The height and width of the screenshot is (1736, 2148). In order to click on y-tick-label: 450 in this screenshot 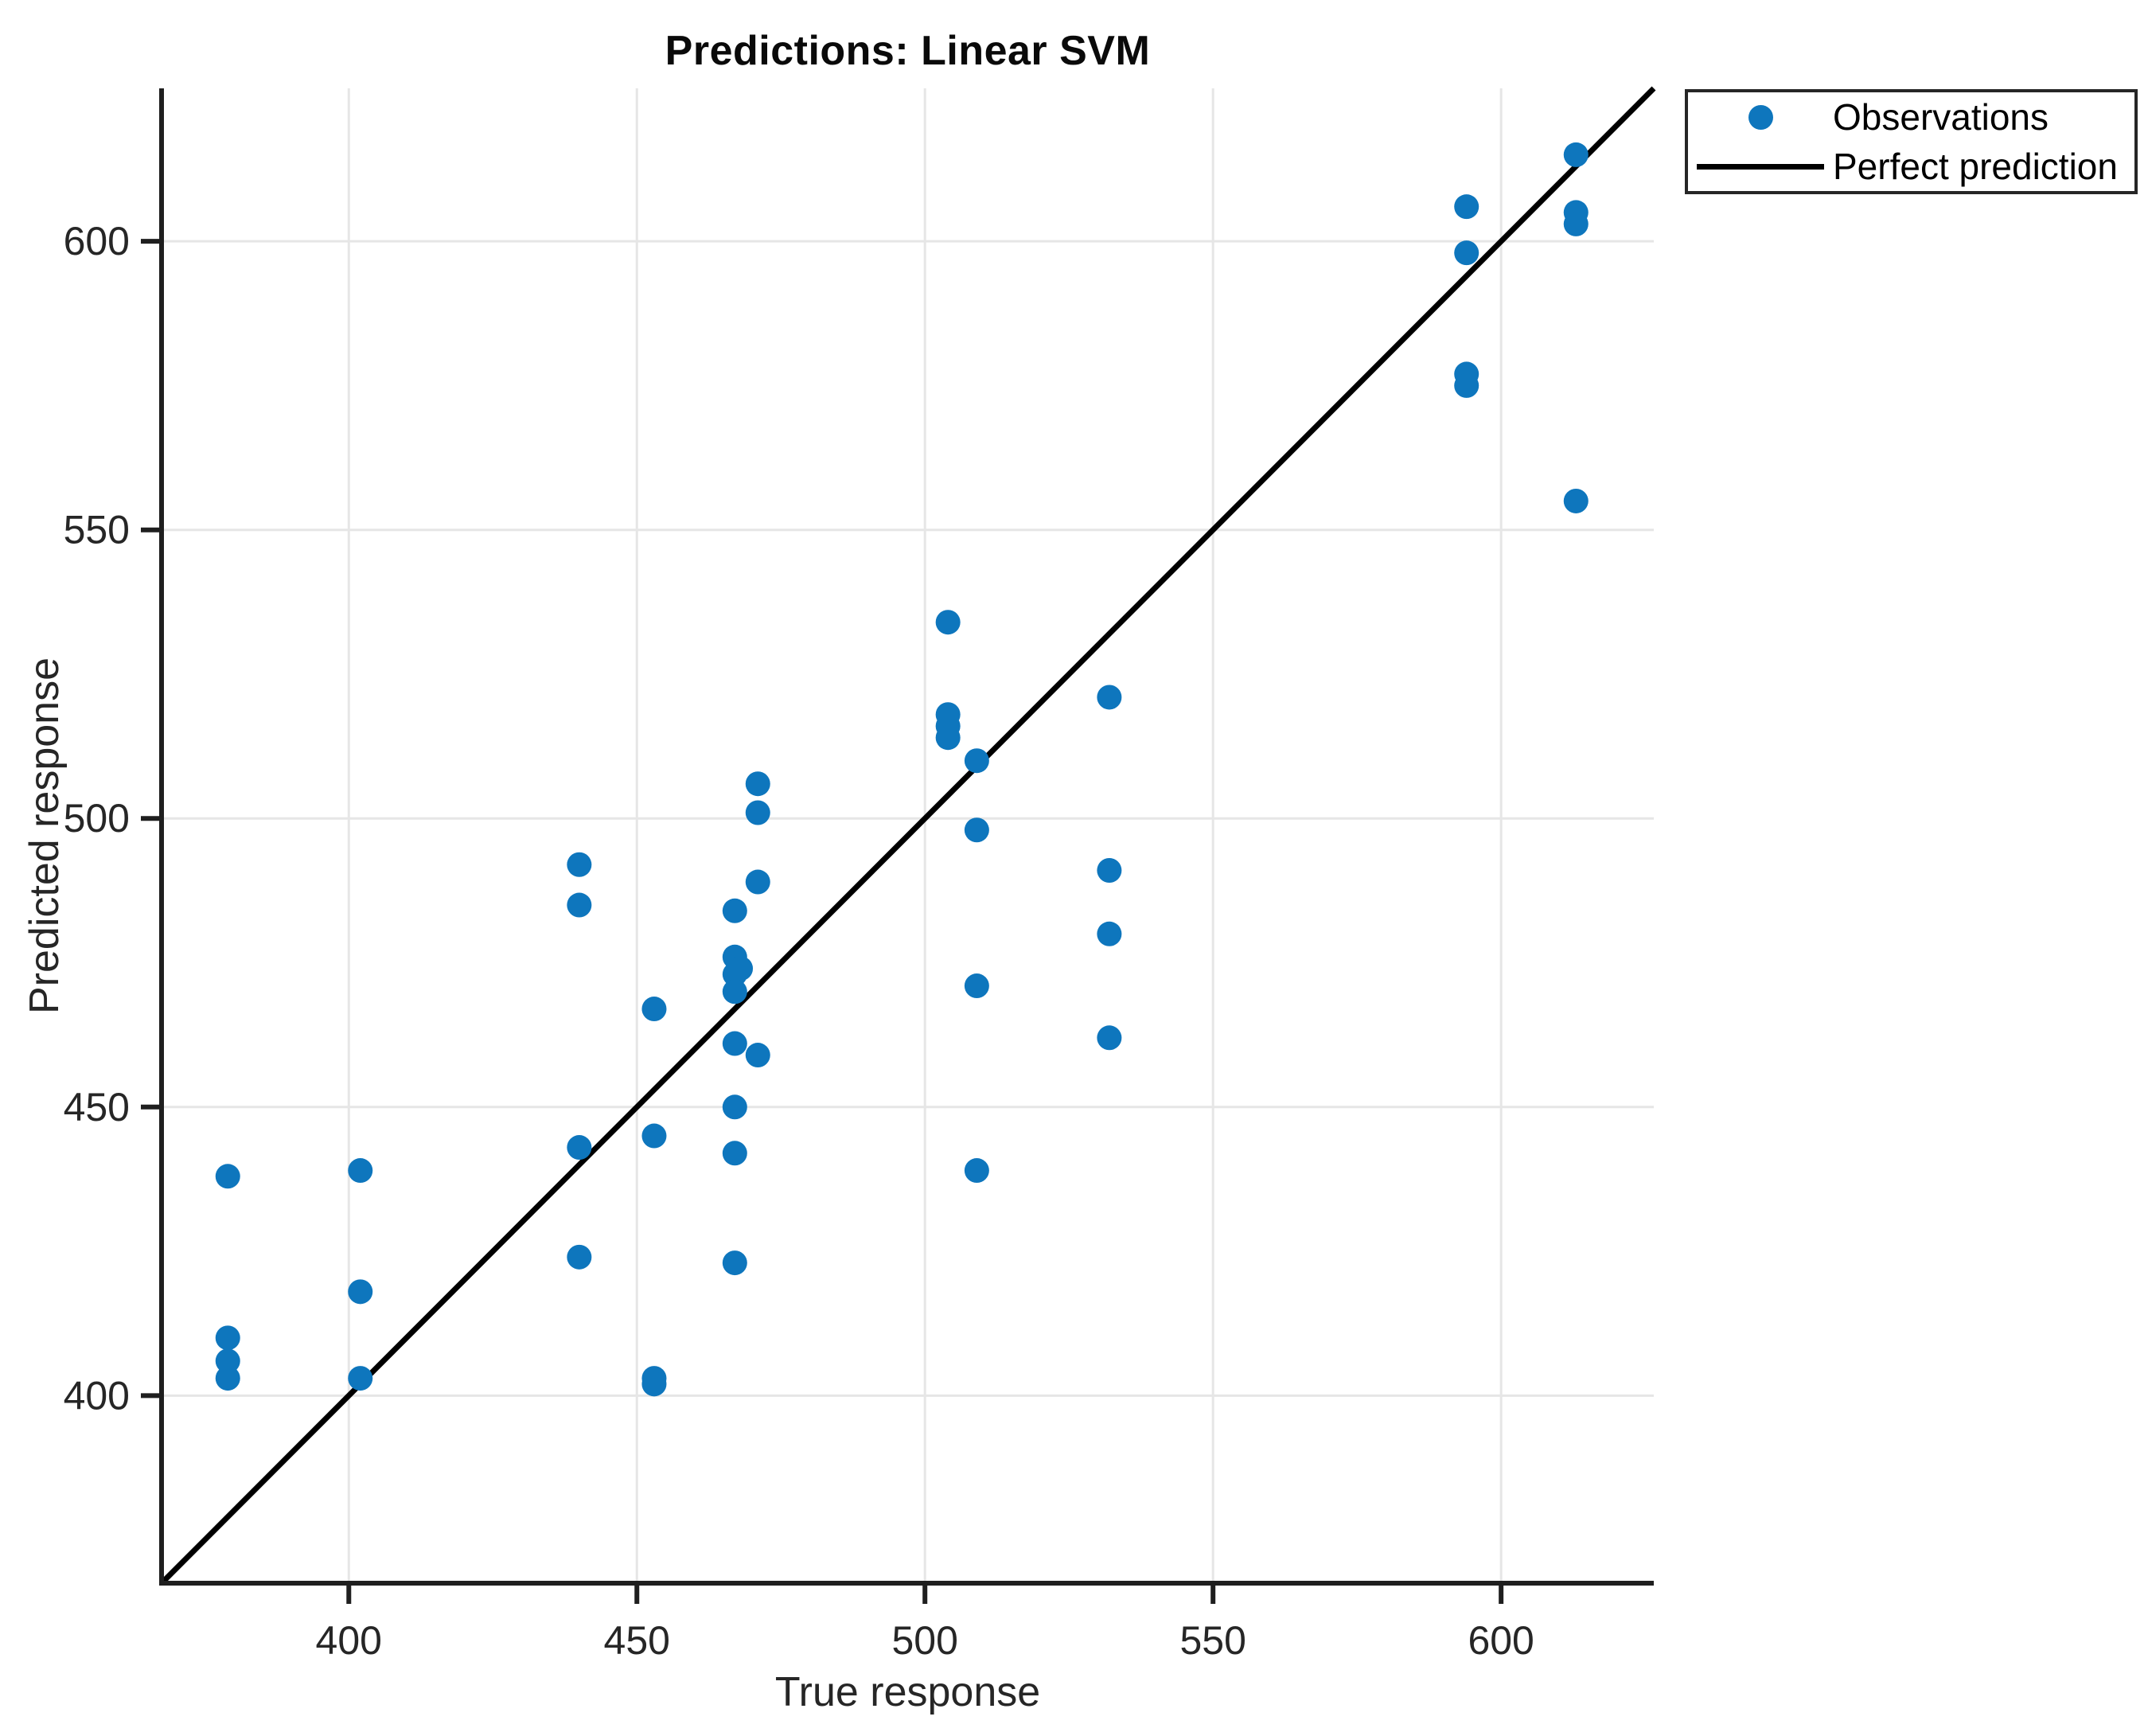, I will do `click(97, 1107)`.